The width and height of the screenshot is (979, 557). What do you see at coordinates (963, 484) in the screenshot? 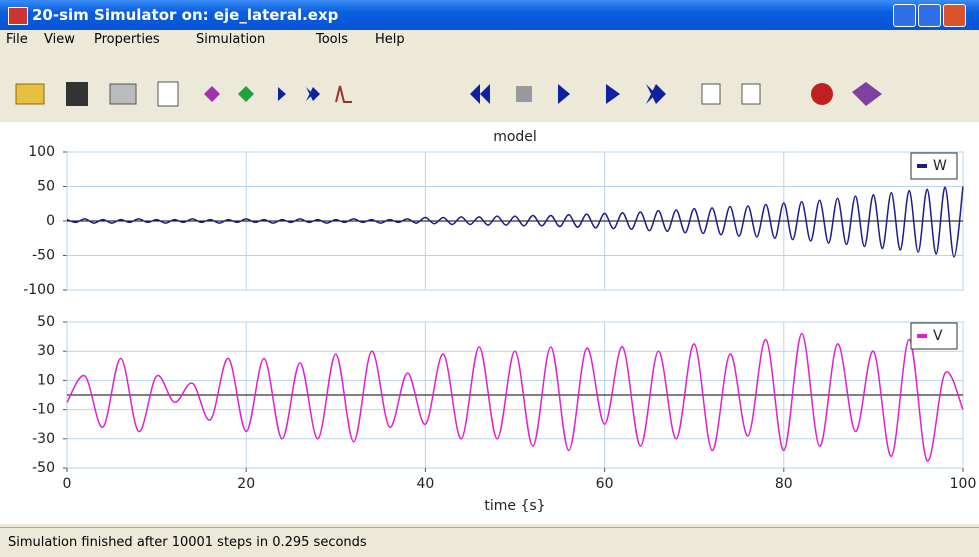
I see `x-tick-label: 100` at bounding box center [963, 484].